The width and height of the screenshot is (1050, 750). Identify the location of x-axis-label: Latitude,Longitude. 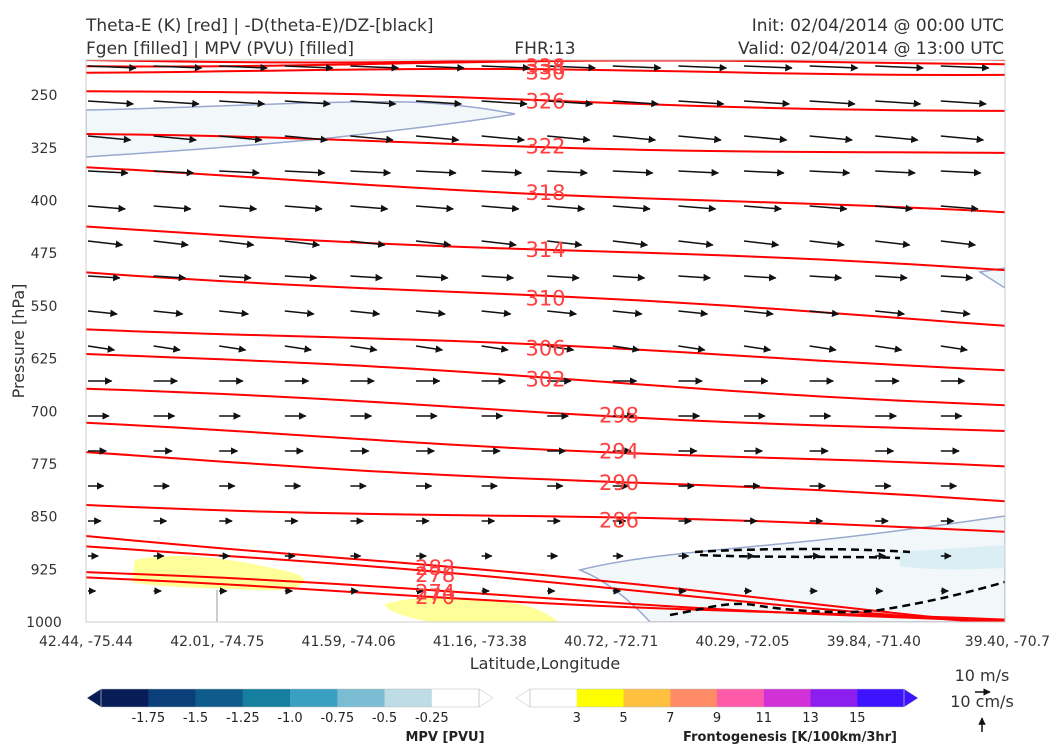
(545, 663).